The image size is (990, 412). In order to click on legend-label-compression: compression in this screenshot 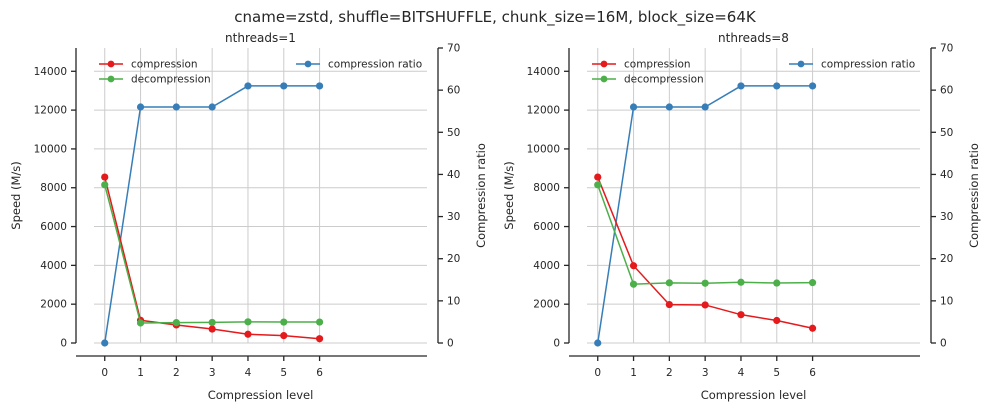, I will do `click(657, 65)`.